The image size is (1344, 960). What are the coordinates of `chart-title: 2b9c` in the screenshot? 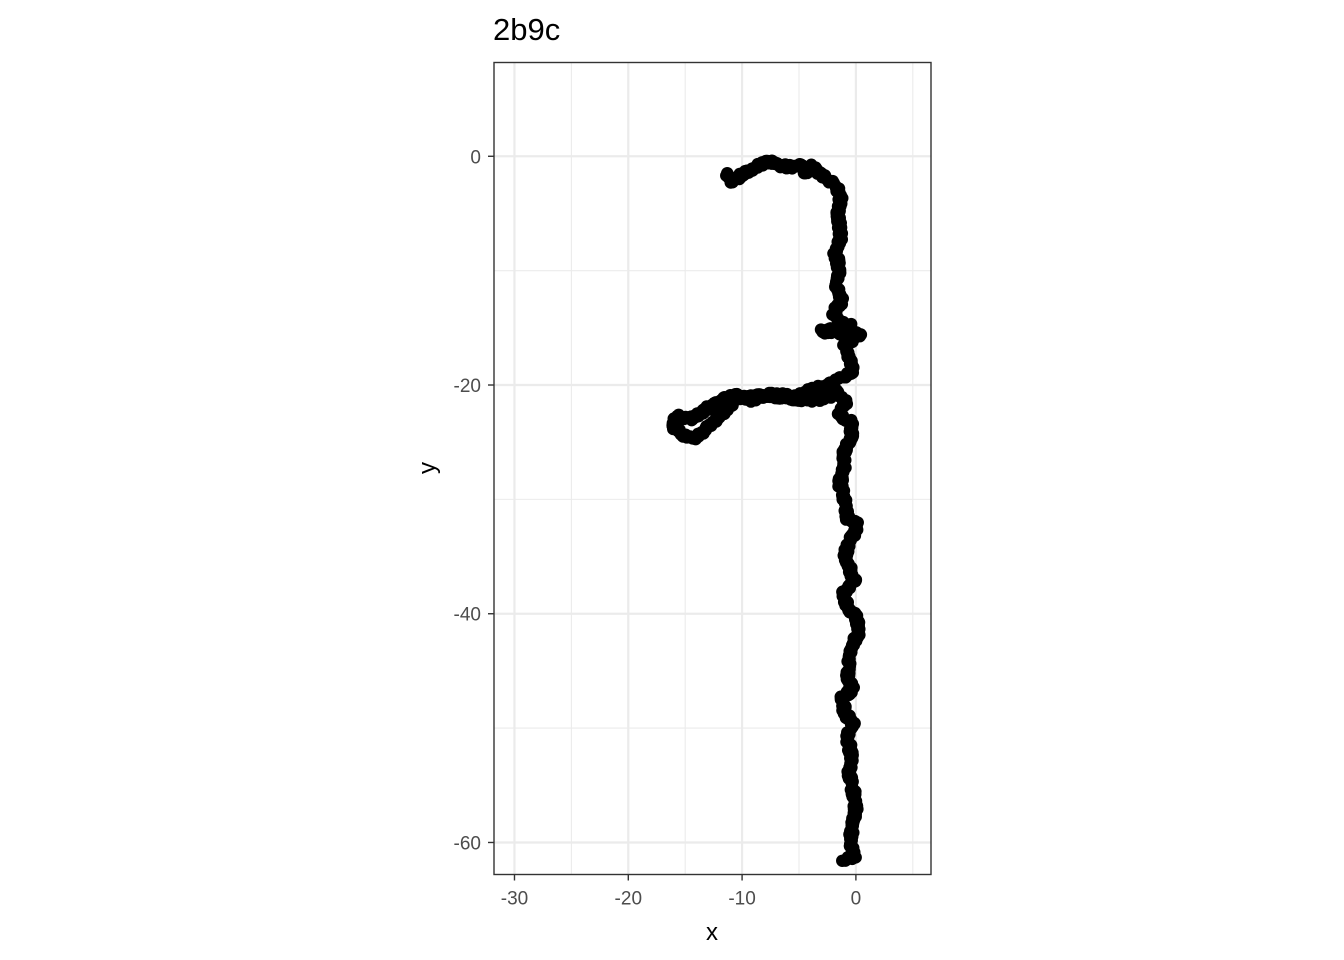 It's located at (526, 29).